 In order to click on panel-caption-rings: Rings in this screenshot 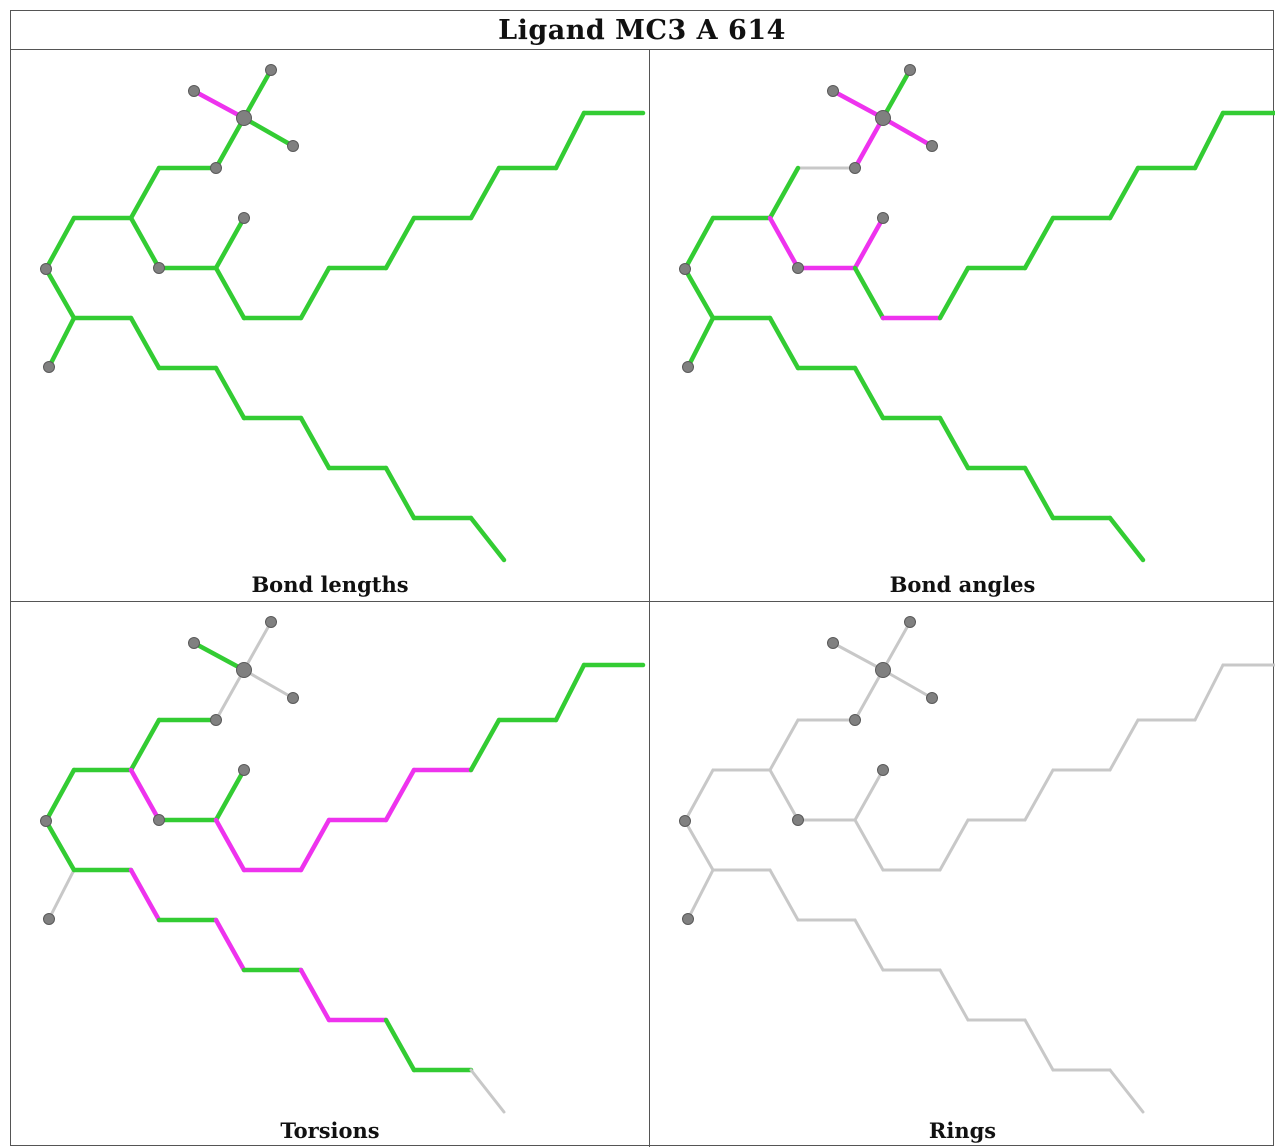, I will do `click(962, 1130)`.